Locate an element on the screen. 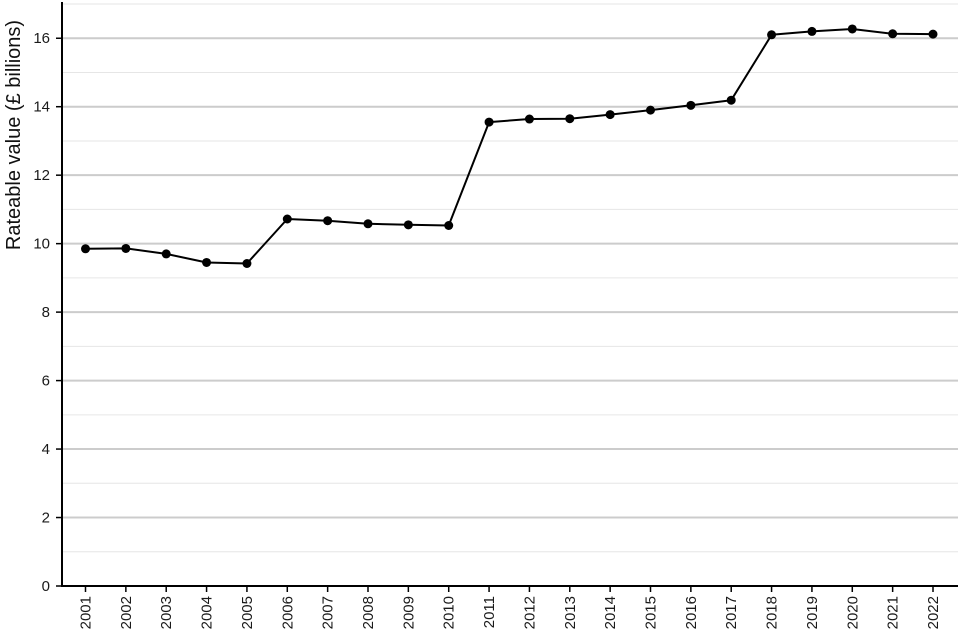 Image resolution: width=960 pixels, height=640 pixels. x-tick-label: 2016 is located at coordinates (691, 612).